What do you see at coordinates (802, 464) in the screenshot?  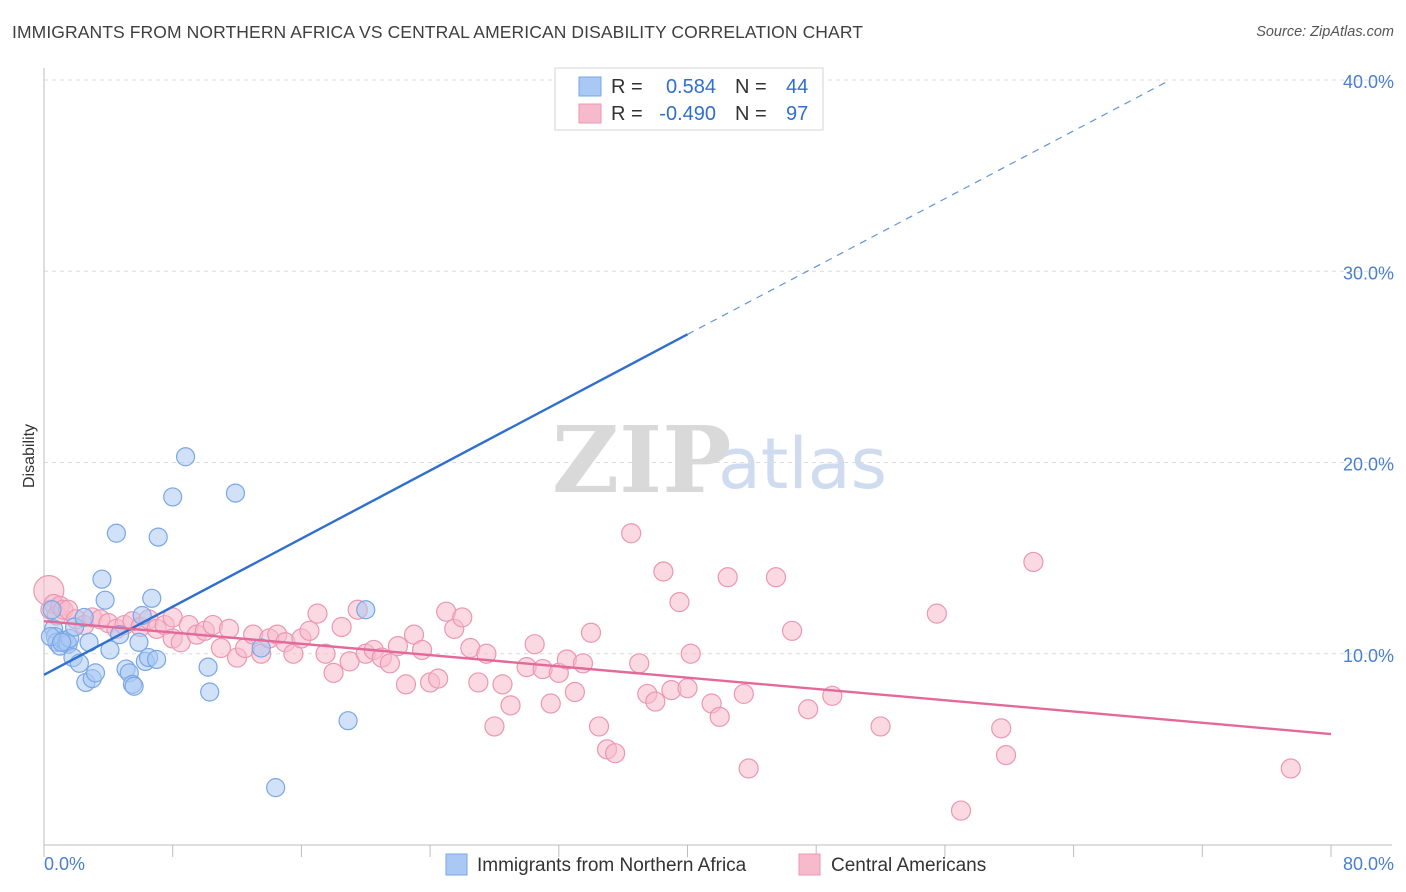 I see `watermark-atlas: atlas` at bounding box center [802, 464].